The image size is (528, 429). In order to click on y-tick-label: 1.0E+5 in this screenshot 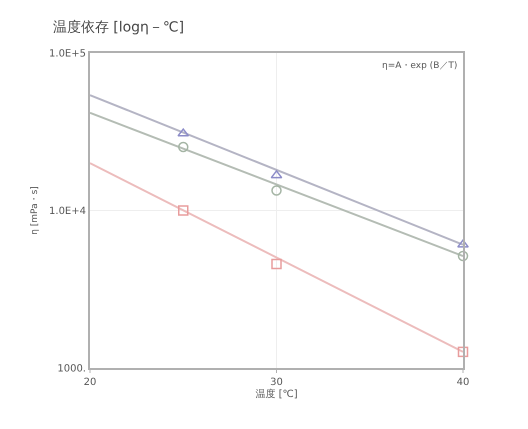, I will do `click(67, 54)`.